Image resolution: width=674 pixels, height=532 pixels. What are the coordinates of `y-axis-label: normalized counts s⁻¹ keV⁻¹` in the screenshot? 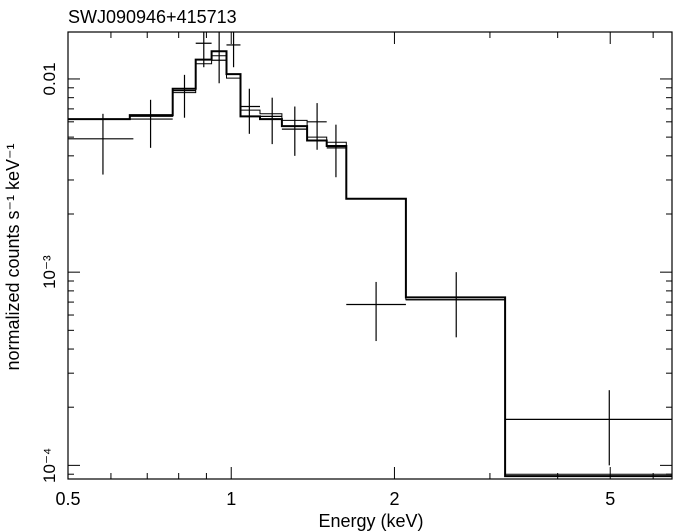 It's located at (13, 256).